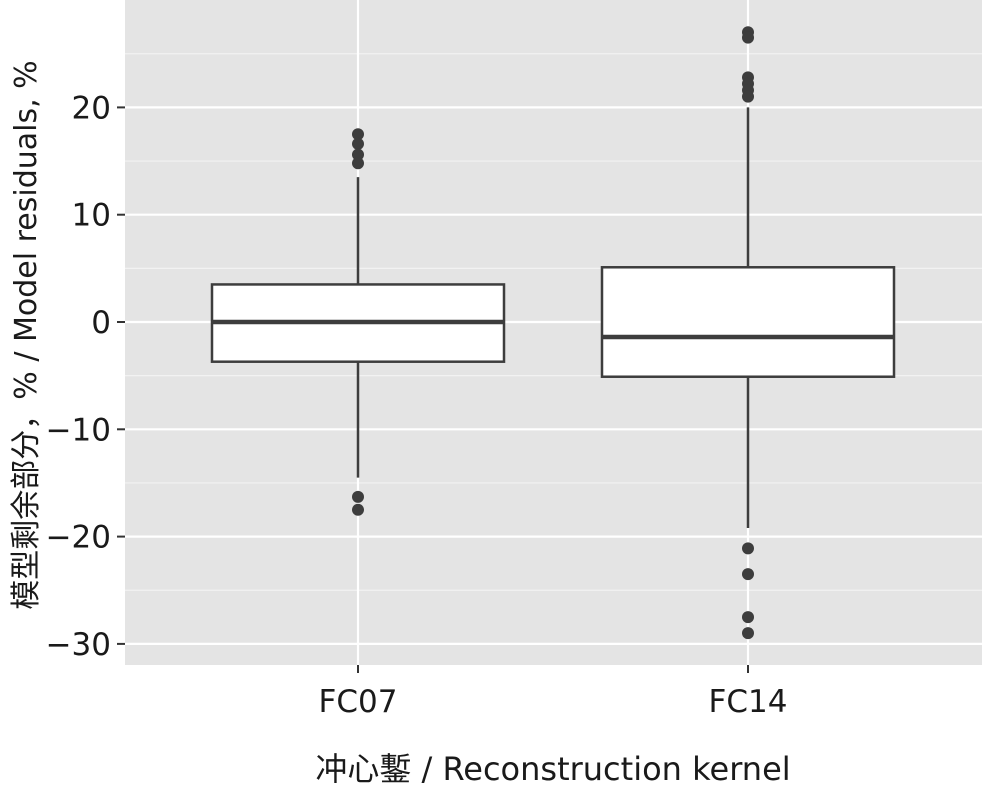  I want to click on y-axis-label: 模型剩余部分，% / Model residuals, %, so click(26, 334).